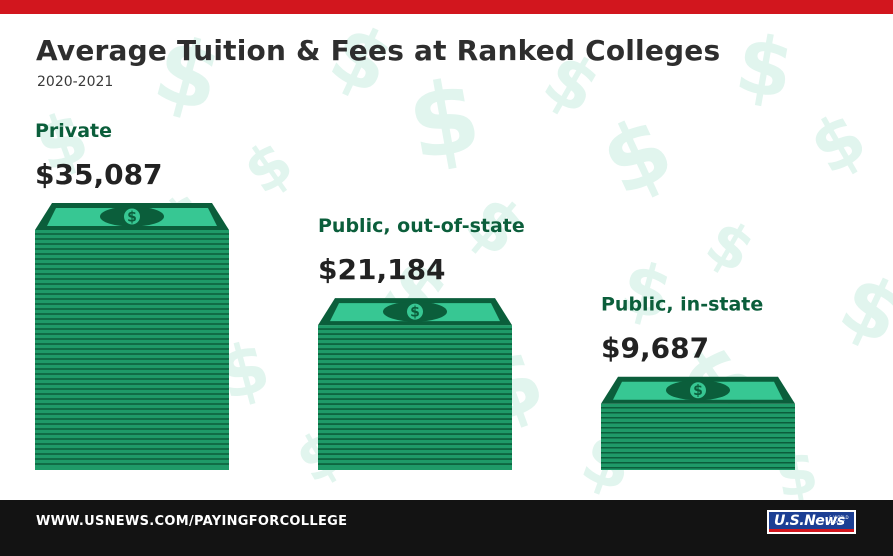  Describe the element at coordinates (682, 305) in the screenshot. I see `category-label: Public, in-state` at that location.